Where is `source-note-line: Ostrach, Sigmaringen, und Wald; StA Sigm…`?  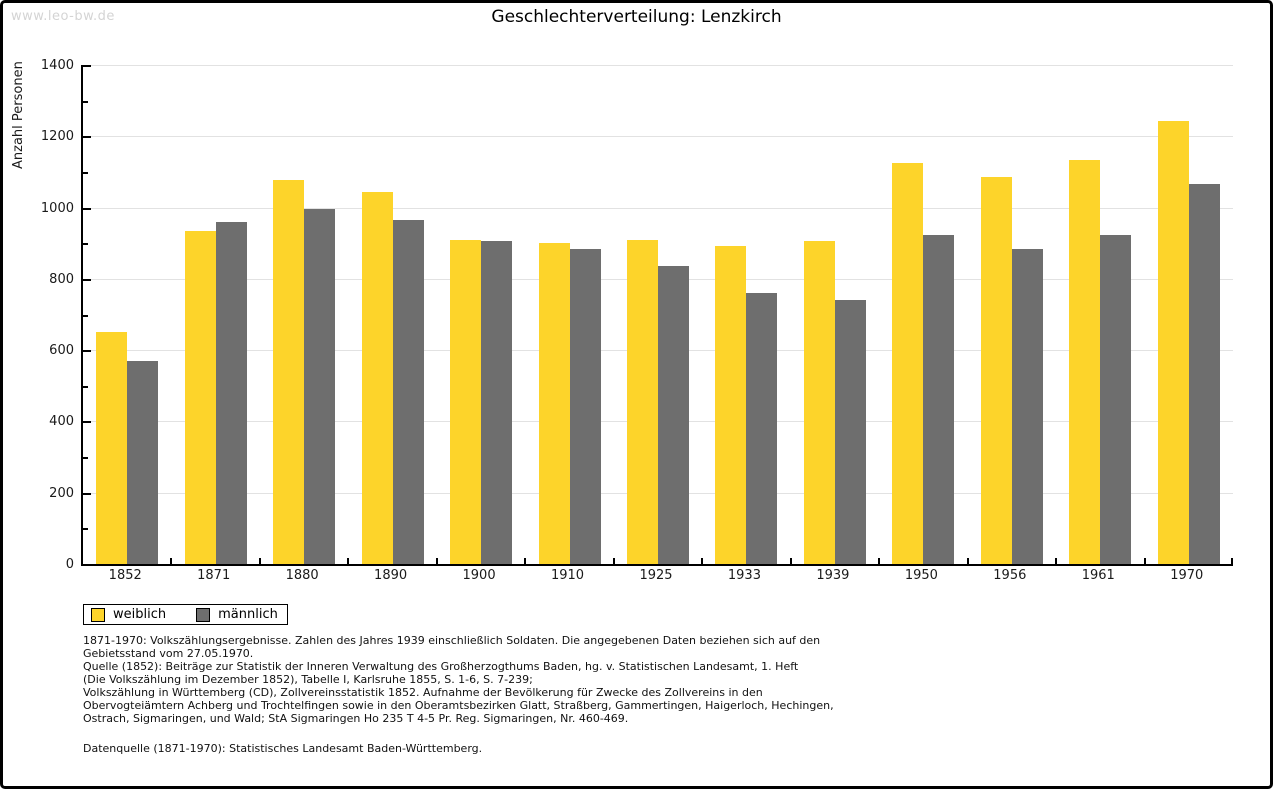 source-note-line: Ostrach, Sigmaringen, und Wald; StA Sigm… is located at coordinates (356, 718).